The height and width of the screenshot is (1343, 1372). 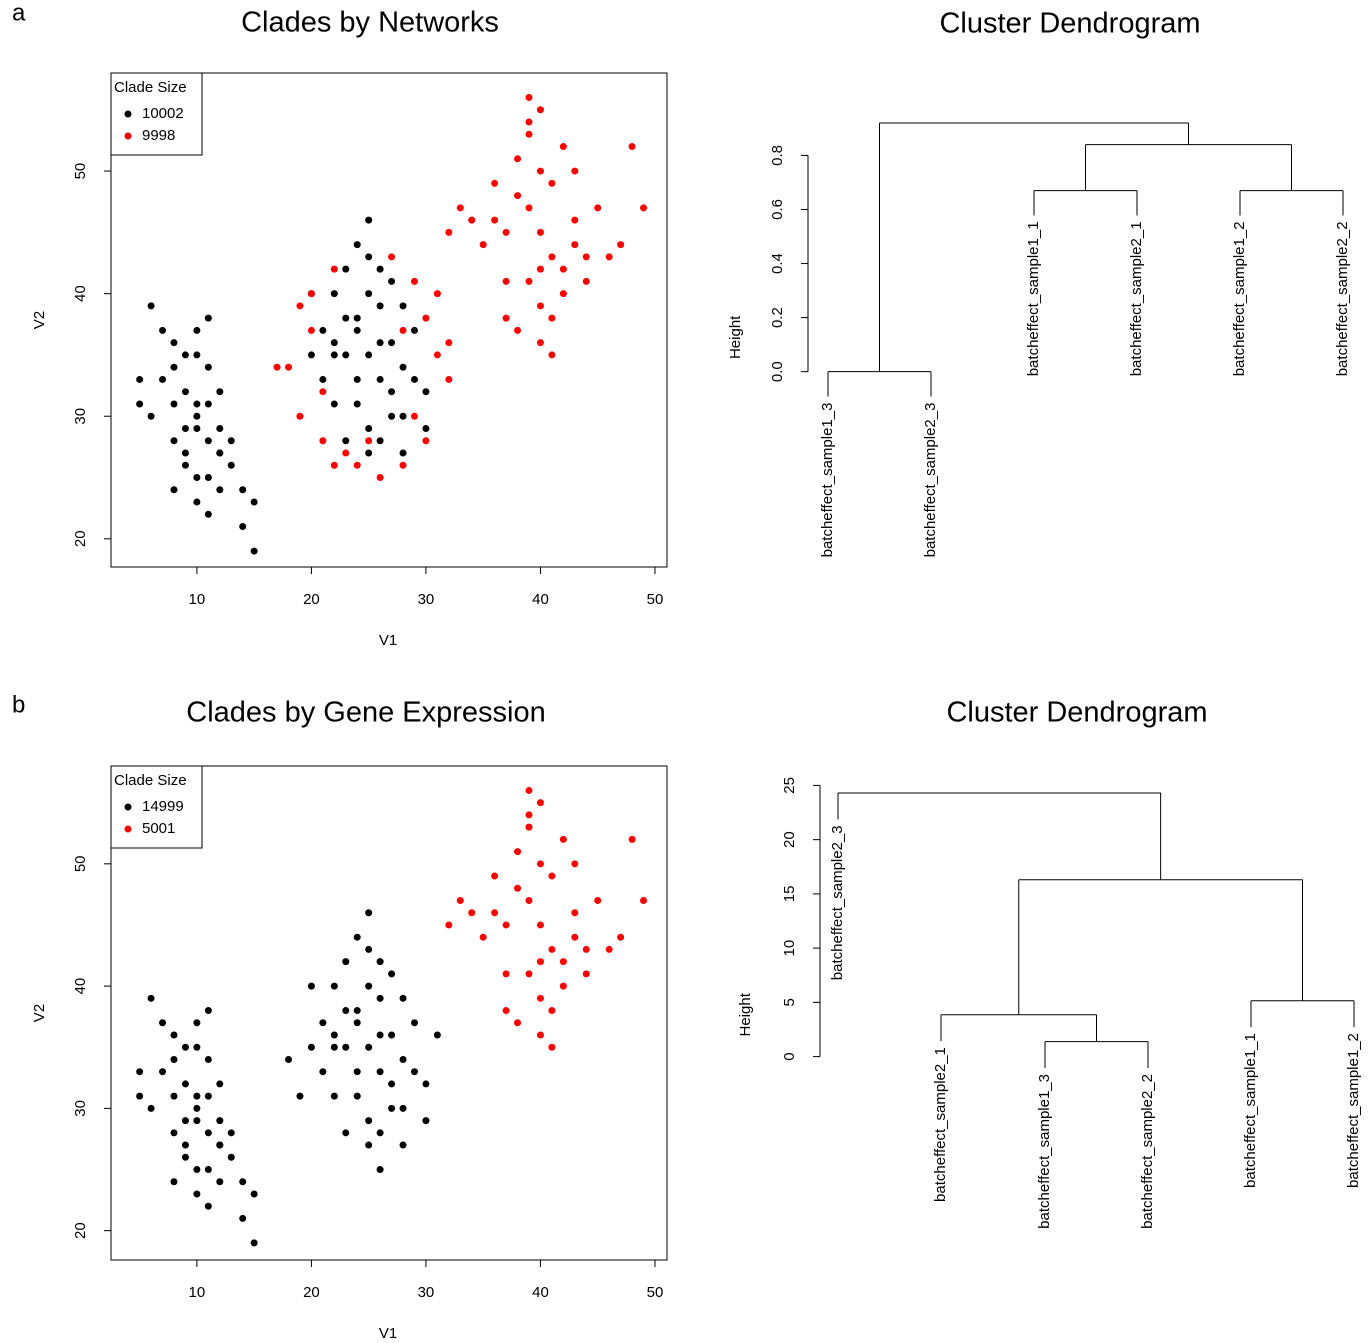 I want to click on y-tick-label: 0.8, so click(x=777, y=155).